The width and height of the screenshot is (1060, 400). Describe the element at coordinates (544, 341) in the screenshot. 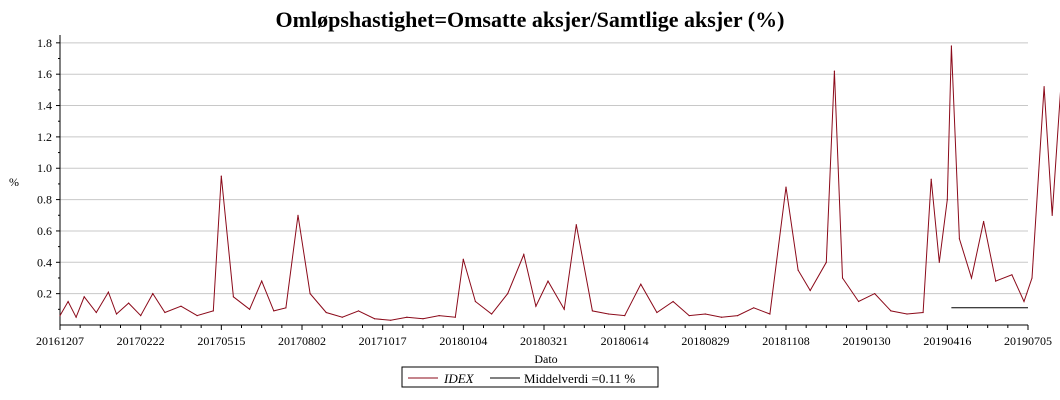

I see `x-tick-label: 20180321` at that location.